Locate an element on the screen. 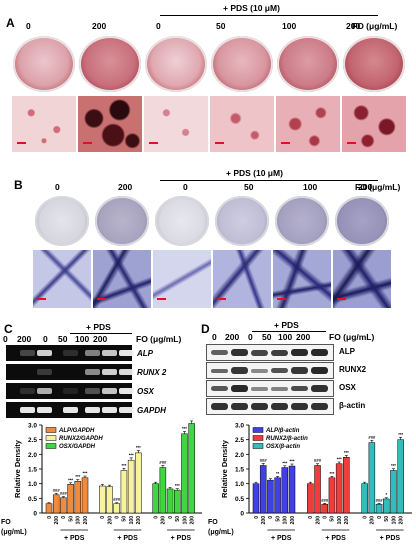  panel-d-fo-label: FO (μg/mL) is located at coordinates (352, 337).